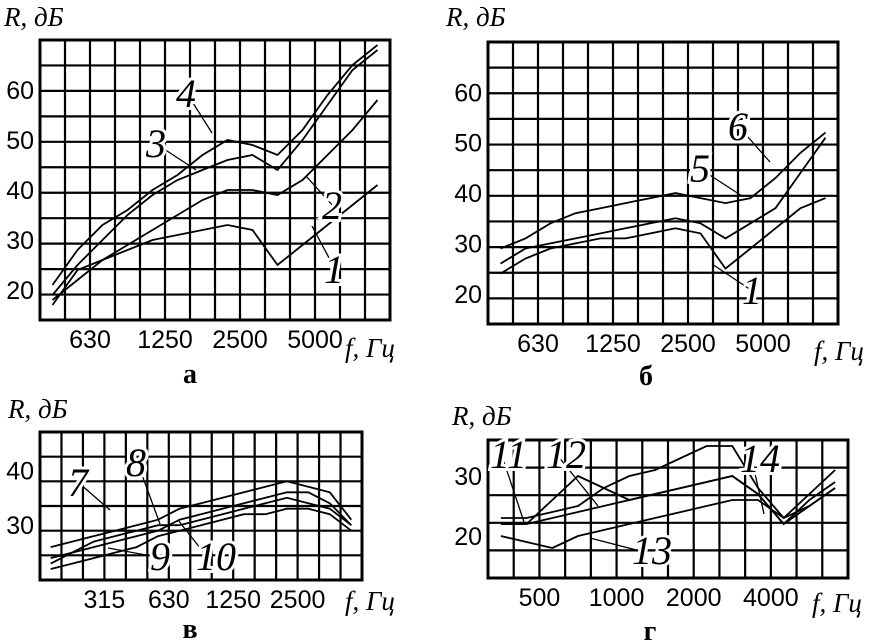 The image size is (887, 643). Describe the element at coordinates (540, 598) in the screenshot. I see `x-tick-label: 500` at that location.